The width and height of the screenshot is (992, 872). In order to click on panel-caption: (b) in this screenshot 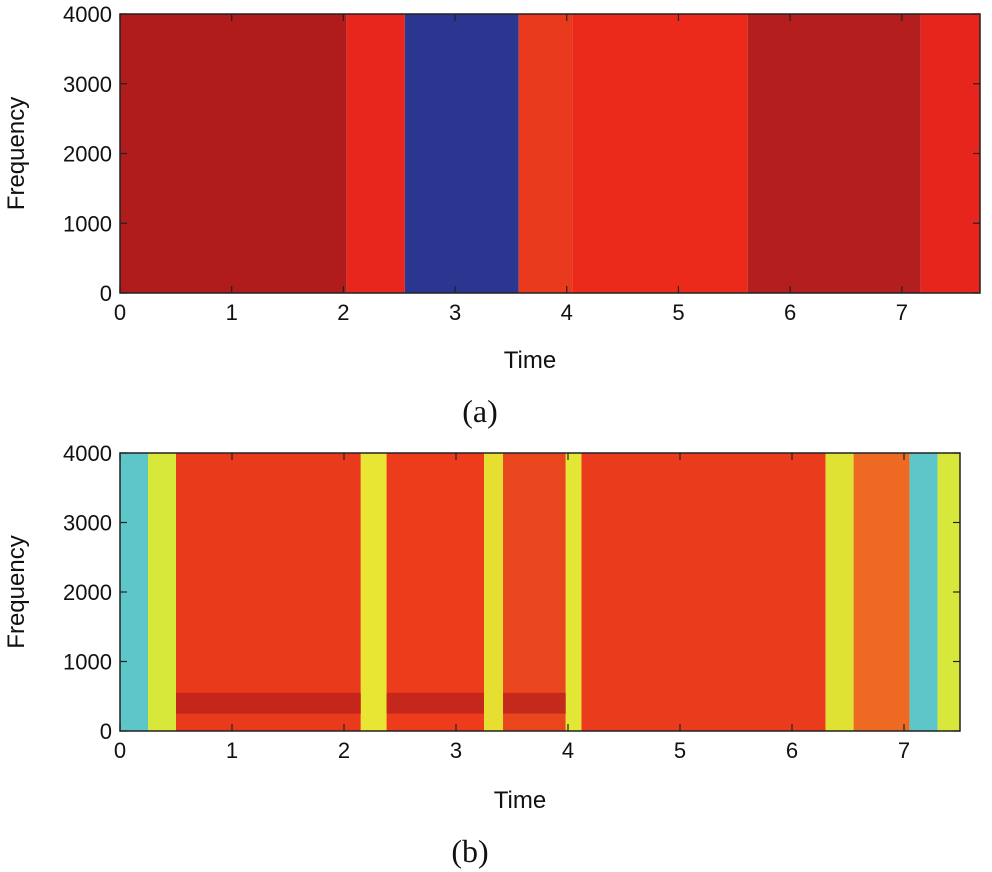, I will do `click(469, 851)`.